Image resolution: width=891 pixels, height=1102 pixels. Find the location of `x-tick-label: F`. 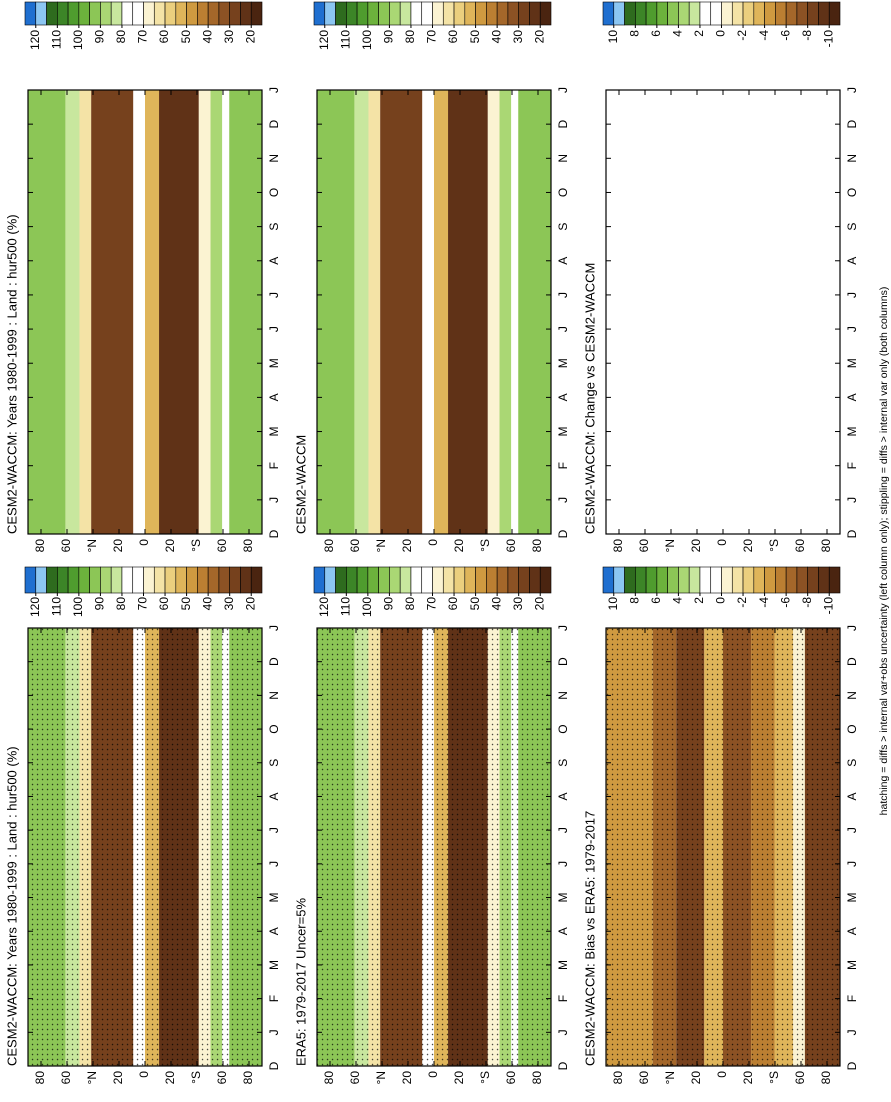

x-tick-label: F is located at coordinates (852, 998).